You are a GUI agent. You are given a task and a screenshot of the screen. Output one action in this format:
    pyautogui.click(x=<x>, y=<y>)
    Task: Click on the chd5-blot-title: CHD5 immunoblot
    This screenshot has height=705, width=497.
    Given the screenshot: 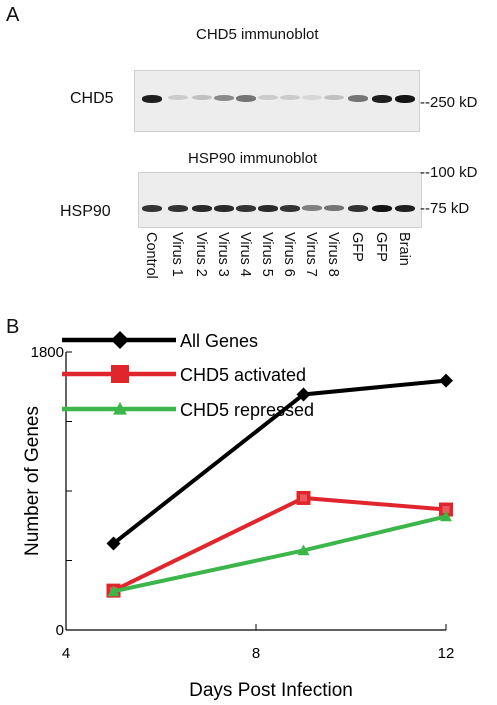 What is the action you would take?
    pyautogui.click(x=257, y=34)
    